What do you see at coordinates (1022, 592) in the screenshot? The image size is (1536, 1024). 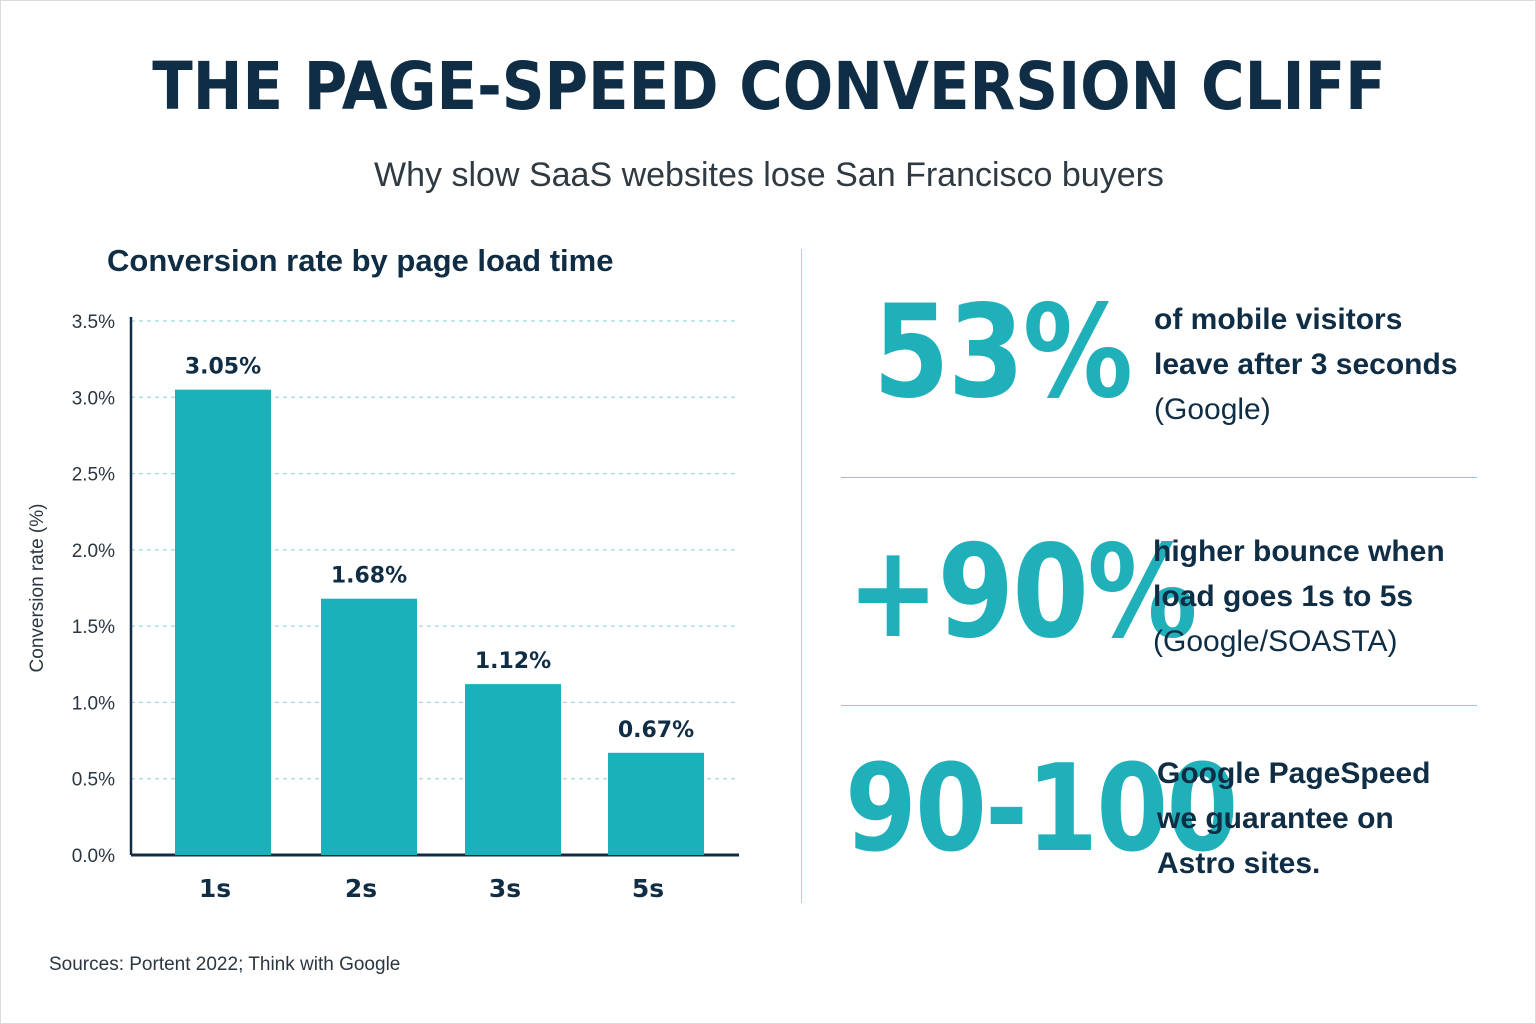 I see `stat-value-2: +90%` at bounding box center [1022, 592].